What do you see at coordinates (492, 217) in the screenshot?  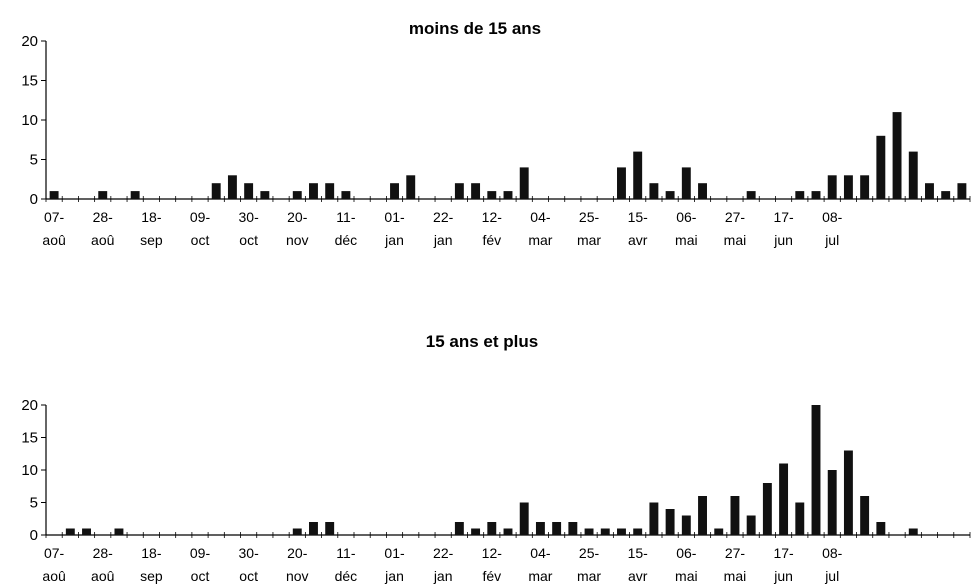 I see `x-tick-label: 12-` at bounding box center [492, 217].